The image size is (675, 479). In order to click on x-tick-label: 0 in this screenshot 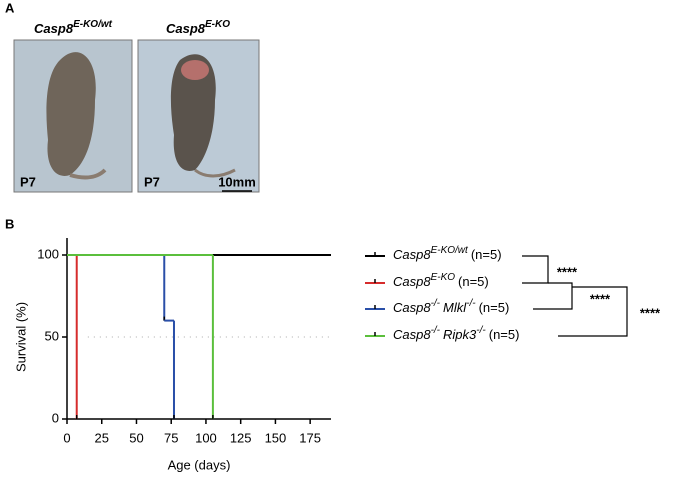, I will do `click(66, 437)`.